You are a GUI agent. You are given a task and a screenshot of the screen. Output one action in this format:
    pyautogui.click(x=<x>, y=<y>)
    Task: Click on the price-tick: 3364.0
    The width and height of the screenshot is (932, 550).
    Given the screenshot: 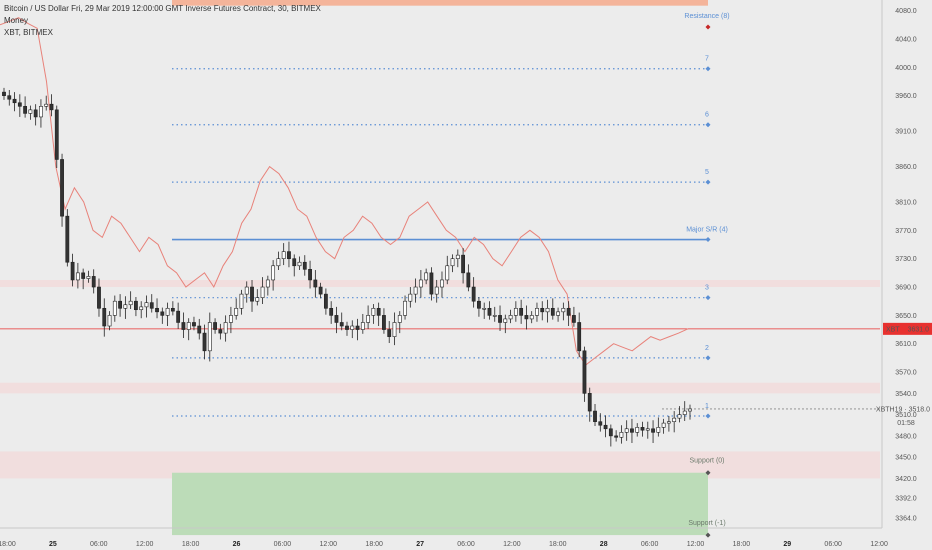 What is the action you would take?
    pyautogui.click(x=906, y=519)
    